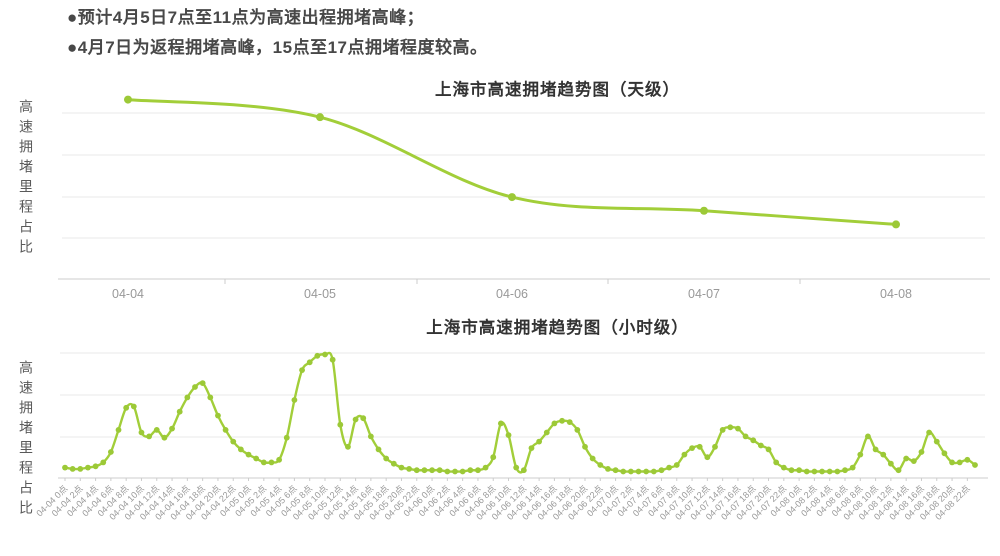 The height and width of the screenshot is (556, 1000). I want to click on daily-chart-y-axis-label: 高速拥堵里程占比, so click(26, 179).